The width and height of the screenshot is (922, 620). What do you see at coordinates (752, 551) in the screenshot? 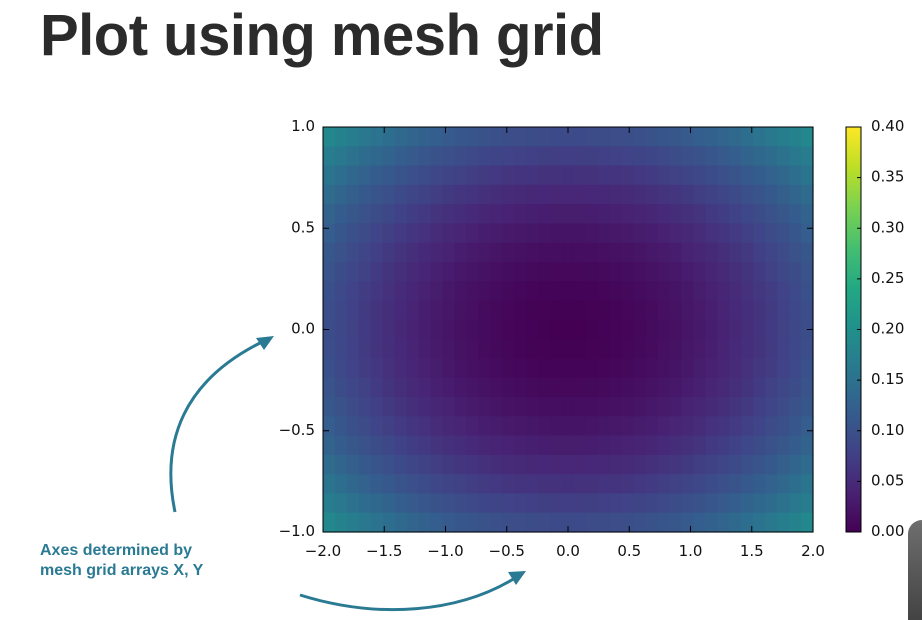
I see `x-tick-label: 1.5` at bounding box center [752, 551].